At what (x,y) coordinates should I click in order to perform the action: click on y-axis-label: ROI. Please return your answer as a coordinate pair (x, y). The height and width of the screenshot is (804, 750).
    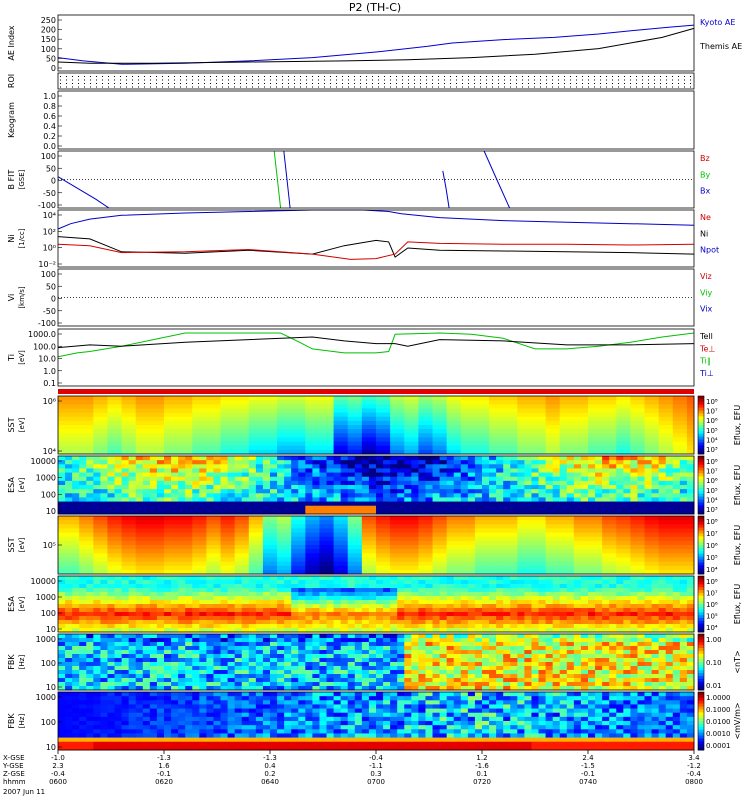
    Looking at the image, I should click on (11, 81).